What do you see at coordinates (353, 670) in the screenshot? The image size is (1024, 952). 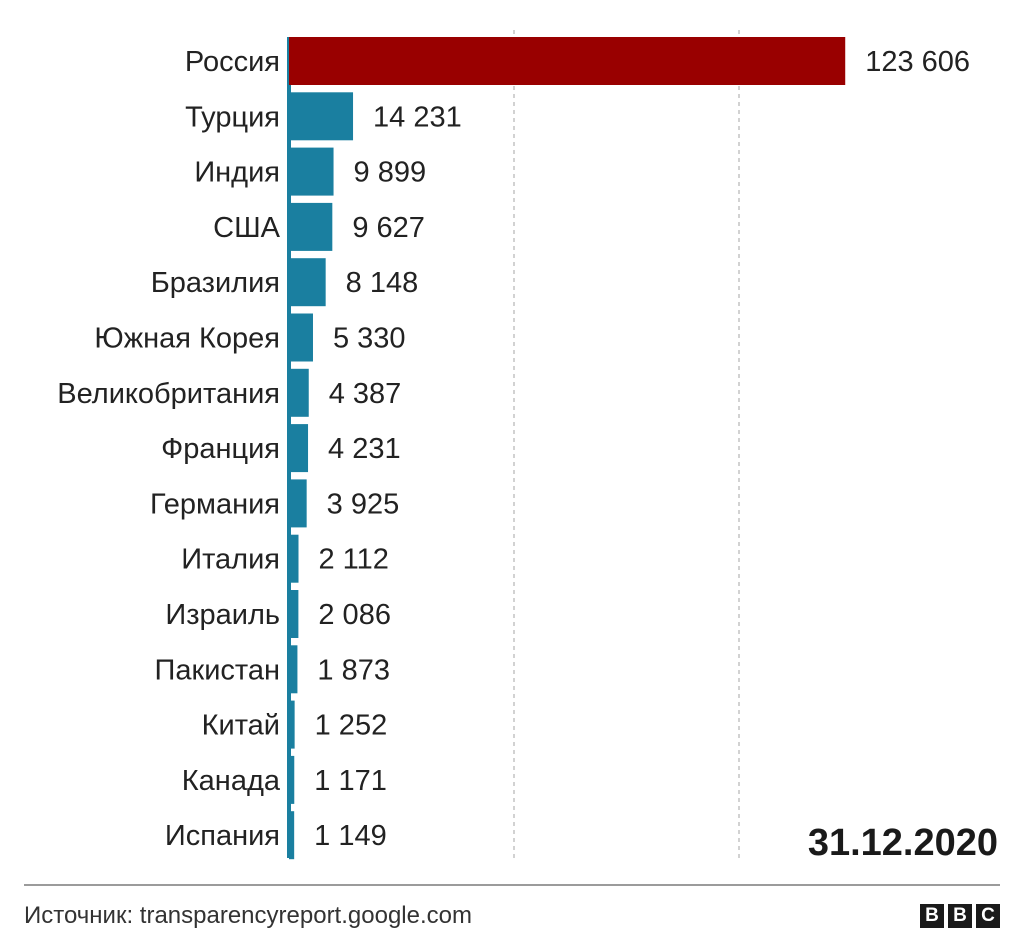 I see `value-label: 1 873` at bounding box center [353, 670].